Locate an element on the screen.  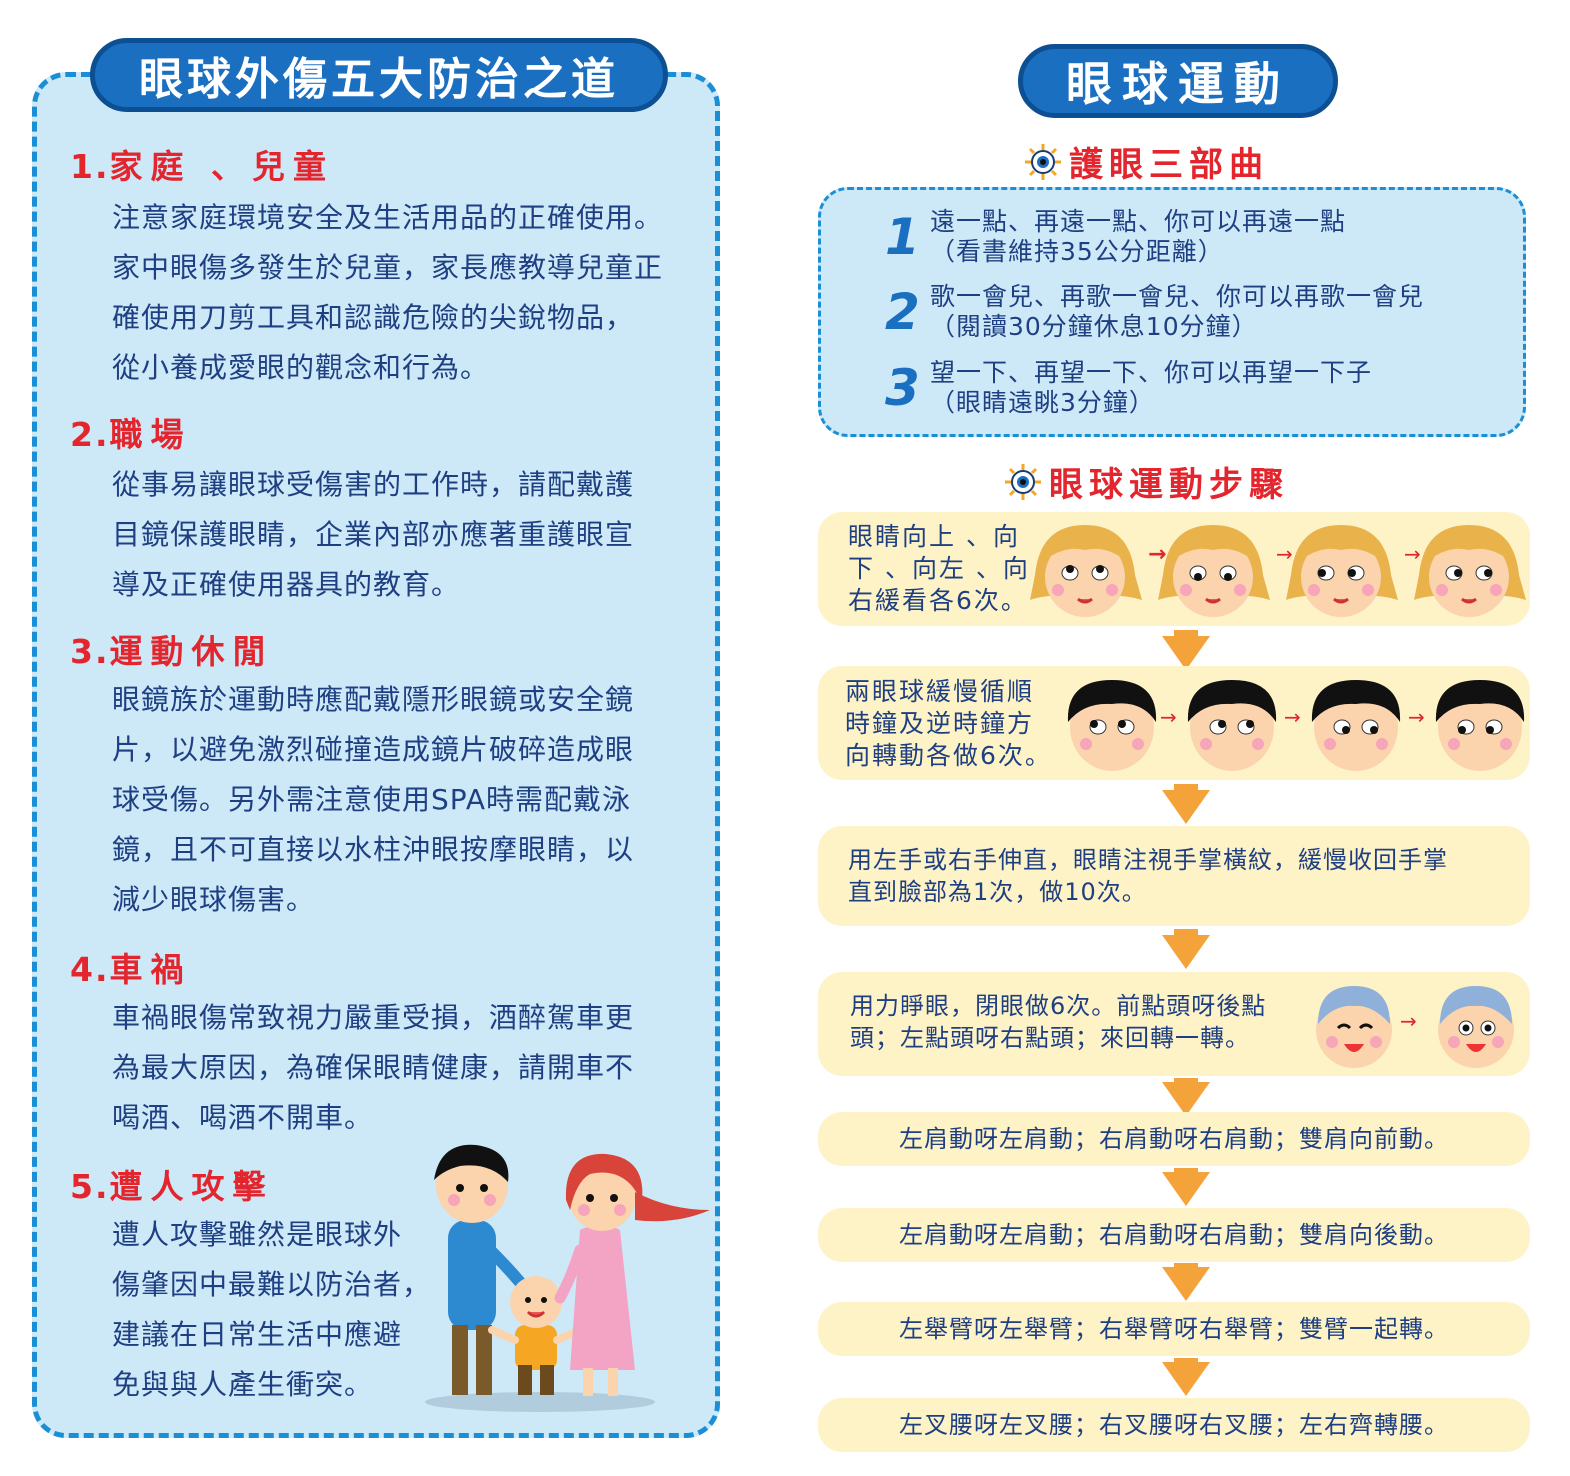
step-2-text: 兩眼球緩慢循順 時鐘及逆時鐘方 向轉動各做6次。 is located at coordinates (948, 724).